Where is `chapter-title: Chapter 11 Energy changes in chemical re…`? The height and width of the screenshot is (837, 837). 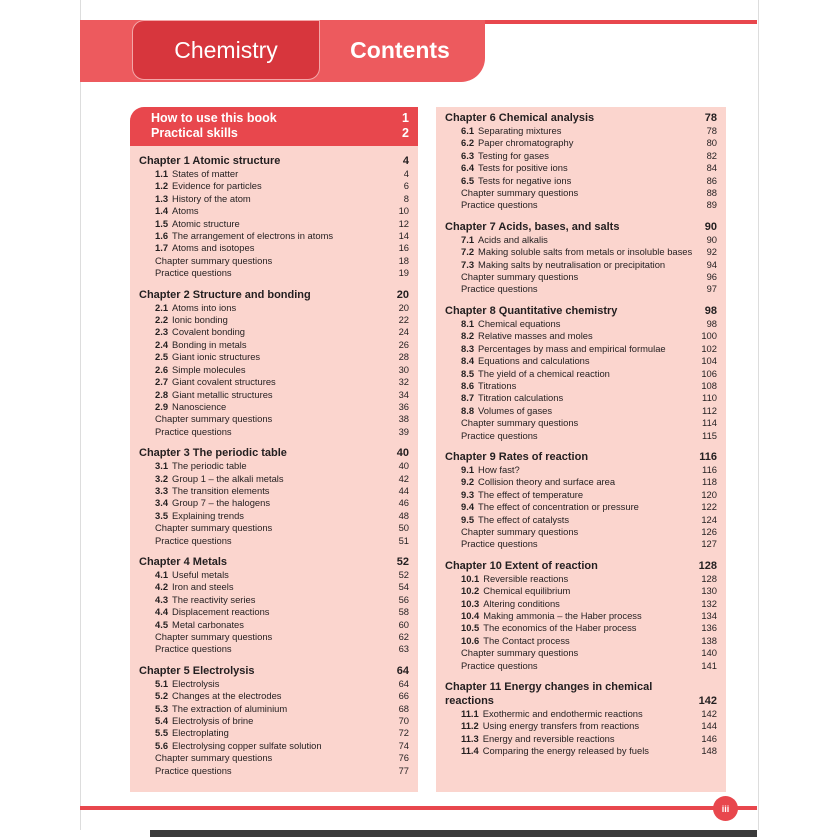
chapter-title: Chapter 11 Energy changes in chemical re… is located at coordinates (549, 694).